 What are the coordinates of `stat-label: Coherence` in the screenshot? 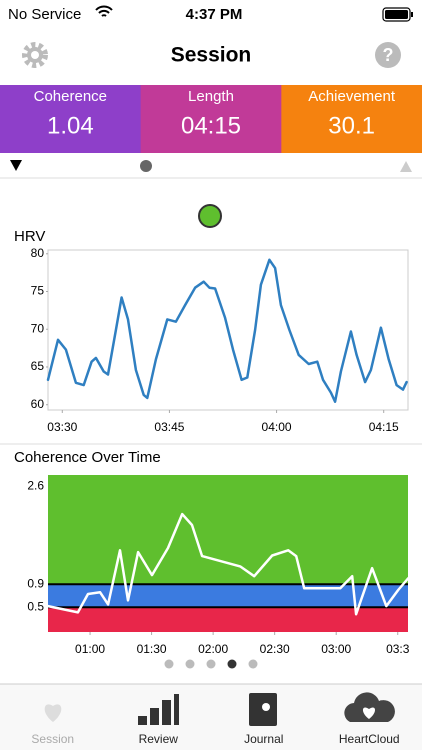 It's located at (70, 96).